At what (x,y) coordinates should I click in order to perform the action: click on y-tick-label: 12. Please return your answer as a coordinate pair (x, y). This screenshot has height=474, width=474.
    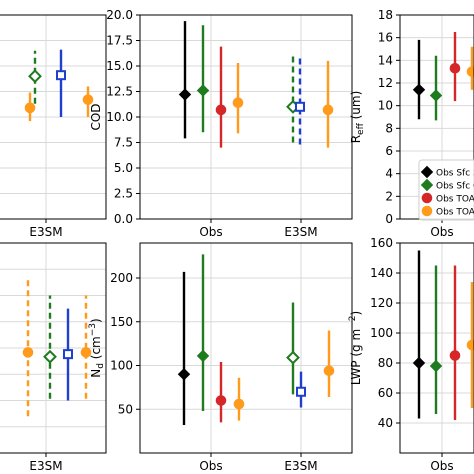
    Looking at the image, I should click on (385, 83).